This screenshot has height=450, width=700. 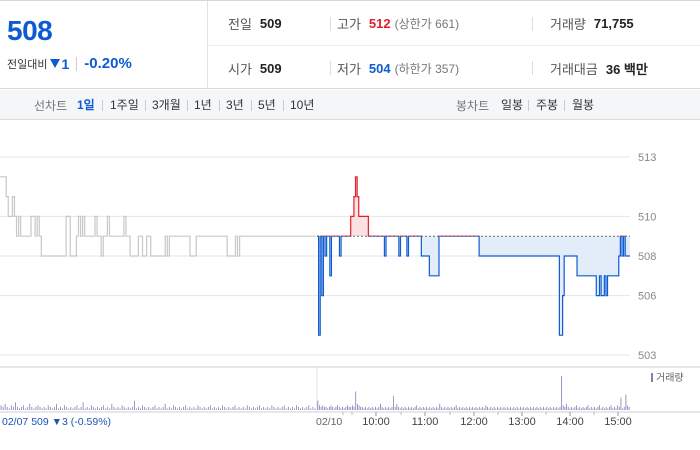 What do you see at coordinates (108, 63) in the screenshot?
I see `change-percent: -0.20%` at bounding box center [108, 63].